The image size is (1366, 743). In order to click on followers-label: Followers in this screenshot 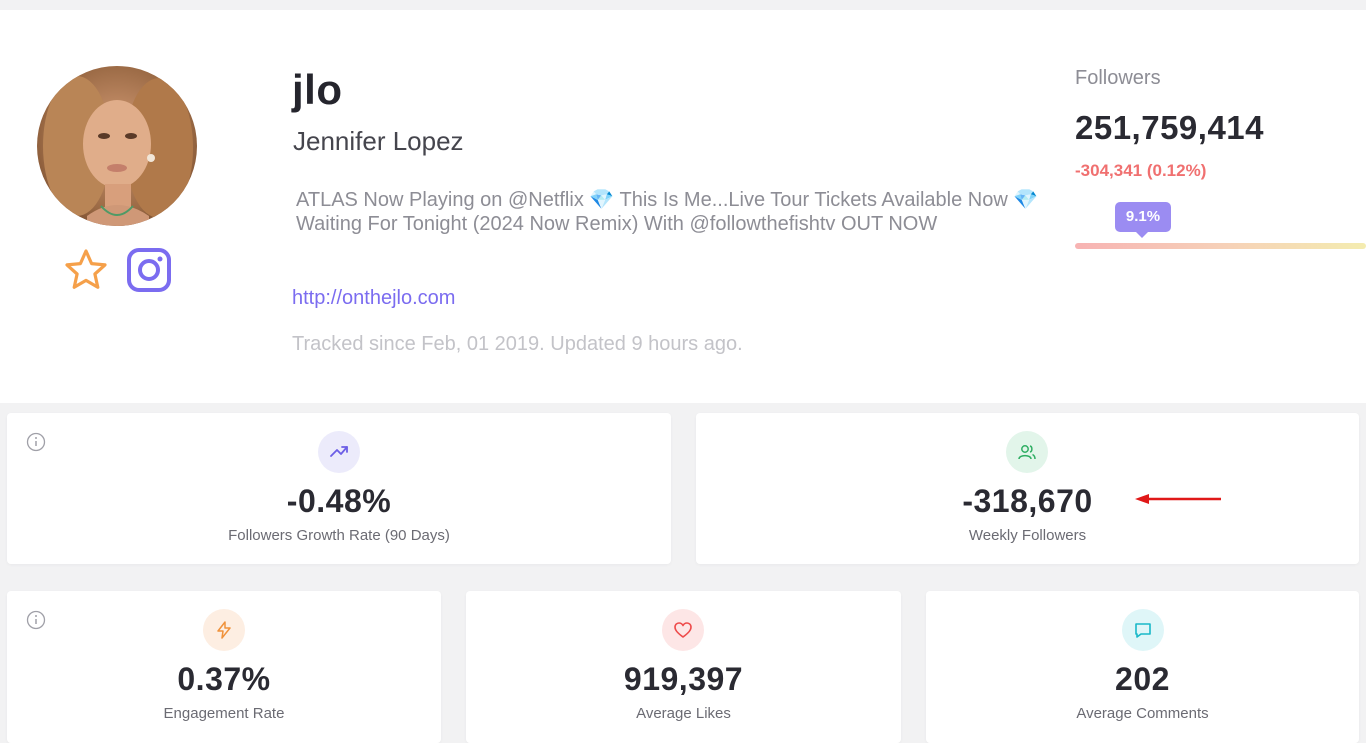, I will do `click(1118, 78)`.